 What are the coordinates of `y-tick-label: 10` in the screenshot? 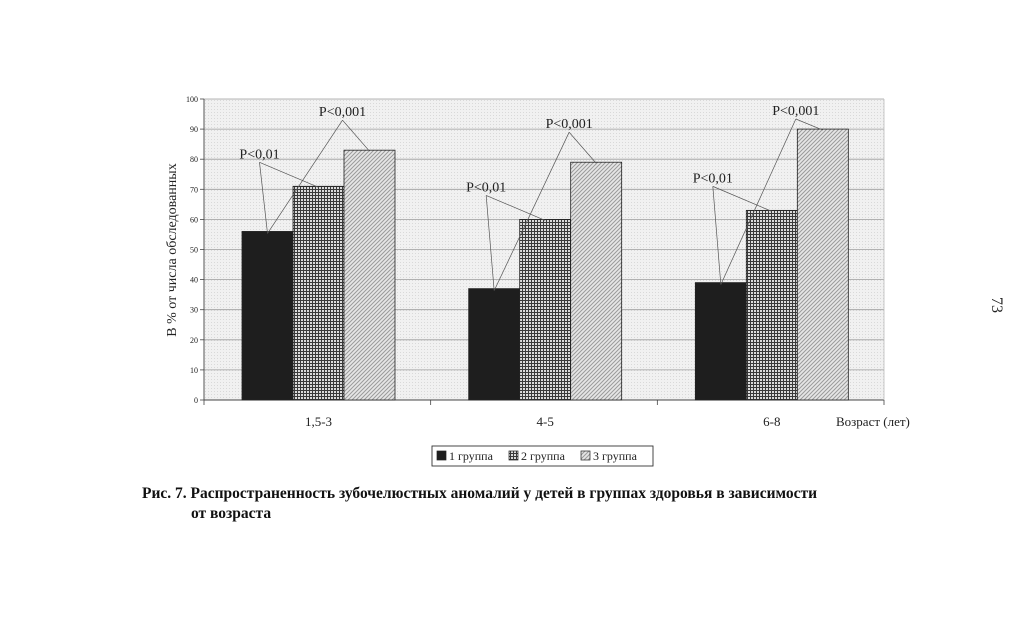 It's located at (194, 370).